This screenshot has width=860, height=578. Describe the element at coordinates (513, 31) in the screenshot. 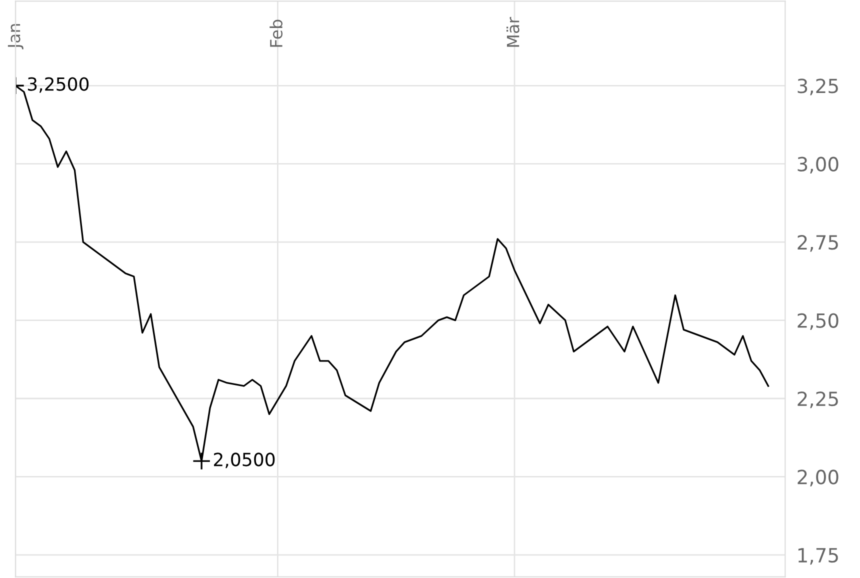

I see `x-tick-label: Mär` at that location.